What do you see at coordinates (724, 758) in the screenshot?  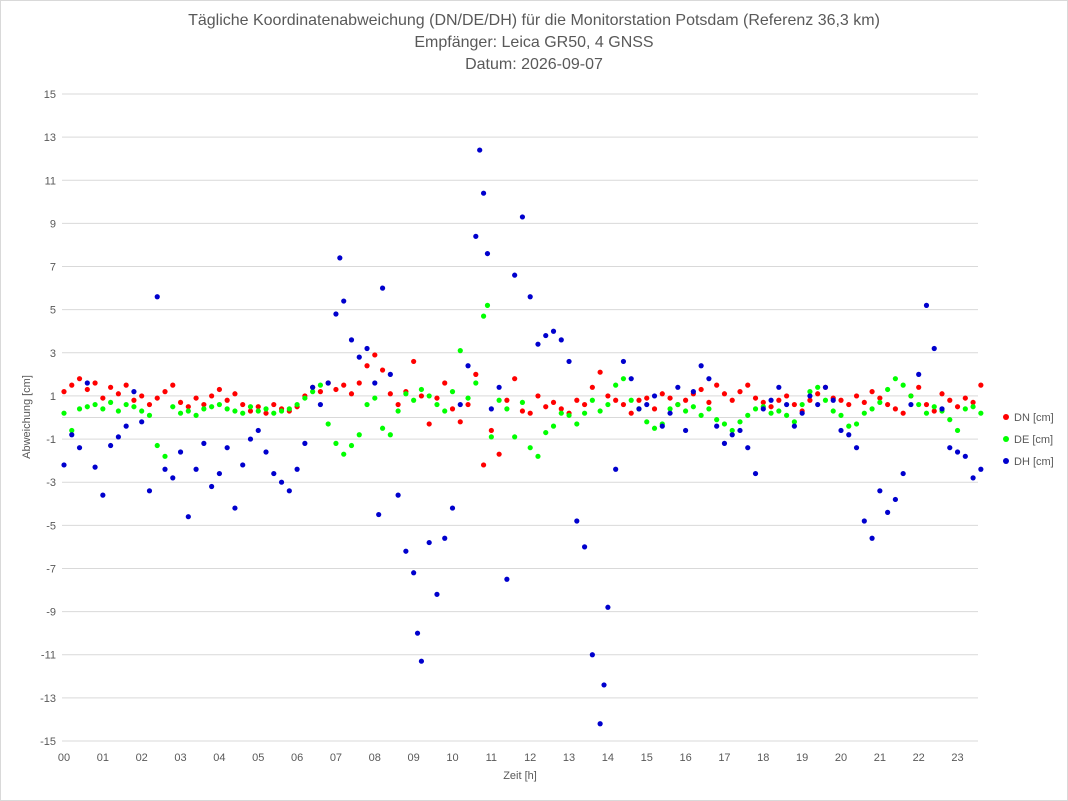 I see `x-tick-label: 17` at bounding box center [724, 758].